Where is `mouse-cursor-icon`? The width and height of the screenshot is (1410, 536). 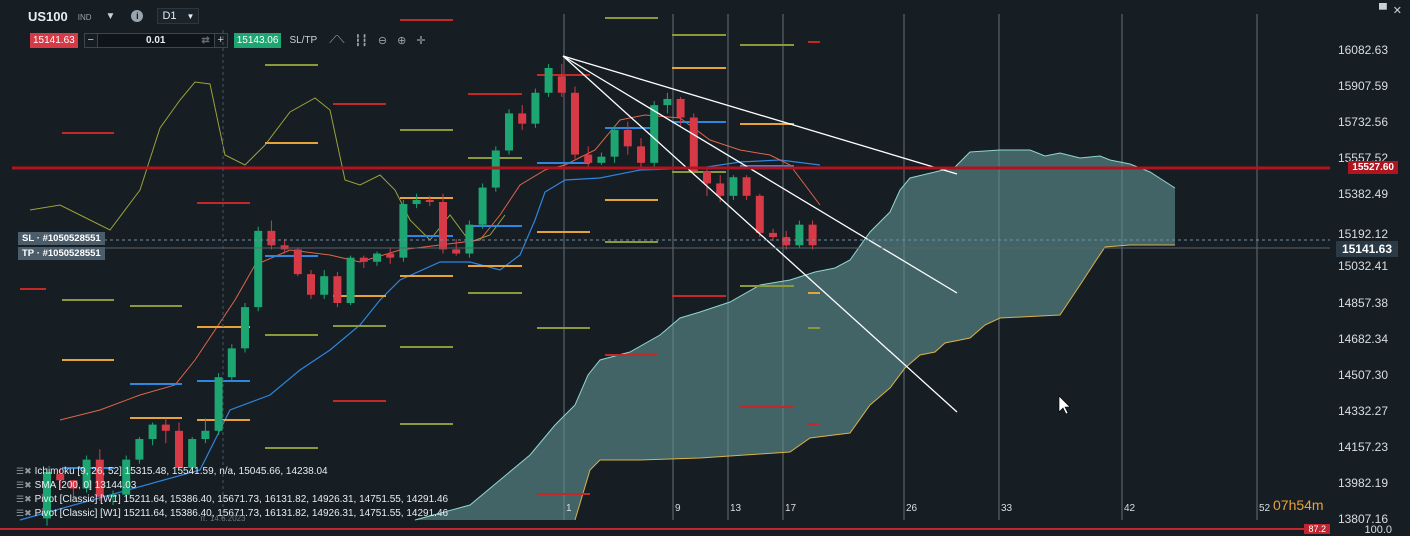 mouse-cursor-icon is located at coordinates (1064, 405).